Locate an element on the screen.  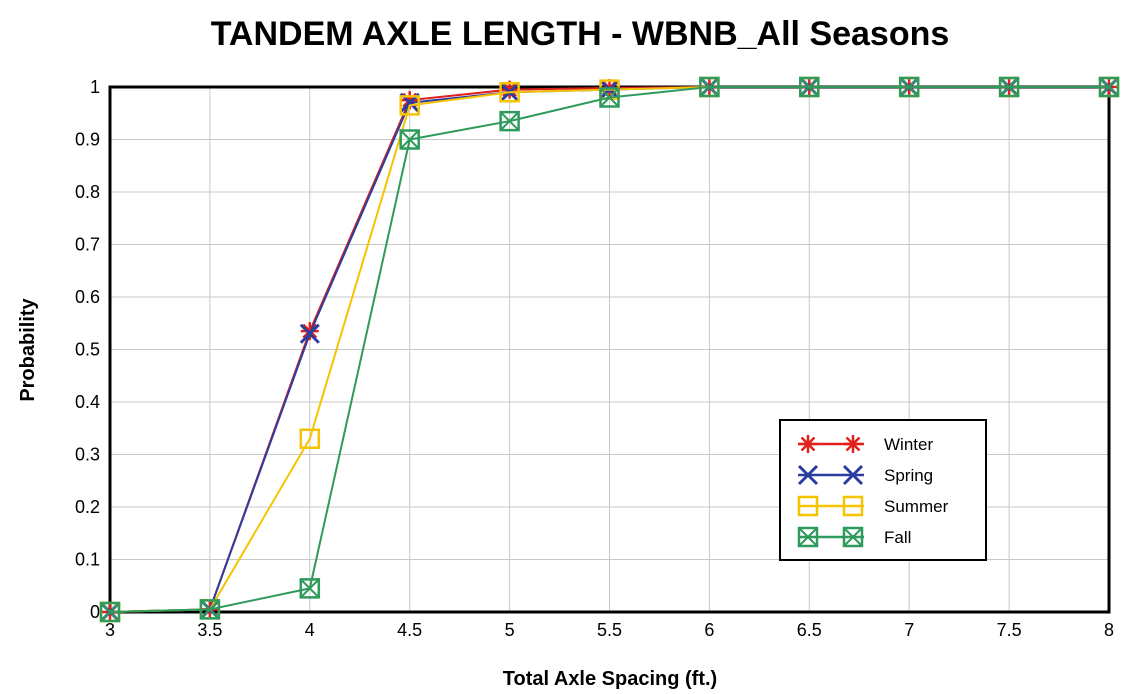
x-tick-label: 8 is located at coordinates (1109, 630).